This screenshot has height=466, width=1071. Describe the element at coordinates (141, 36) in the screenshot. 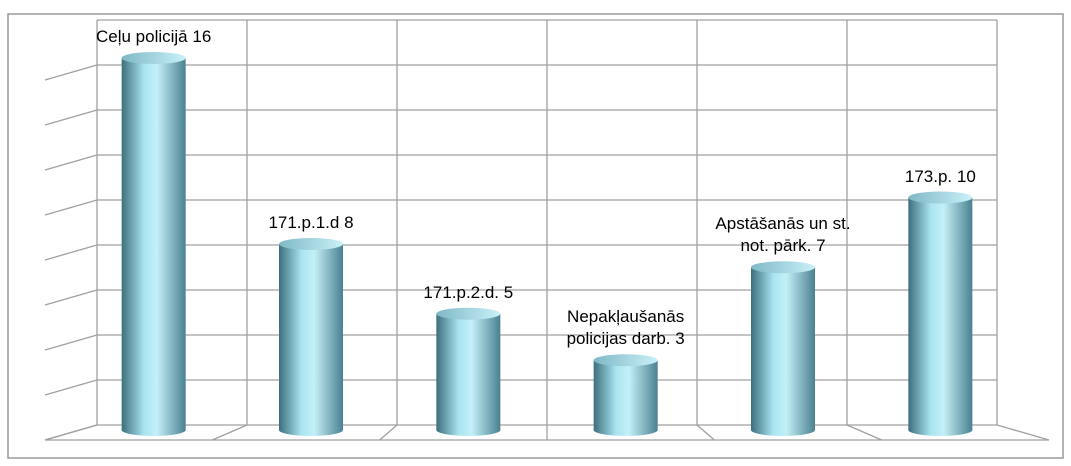

I see `category-label: Ceļu policijā` at that location.